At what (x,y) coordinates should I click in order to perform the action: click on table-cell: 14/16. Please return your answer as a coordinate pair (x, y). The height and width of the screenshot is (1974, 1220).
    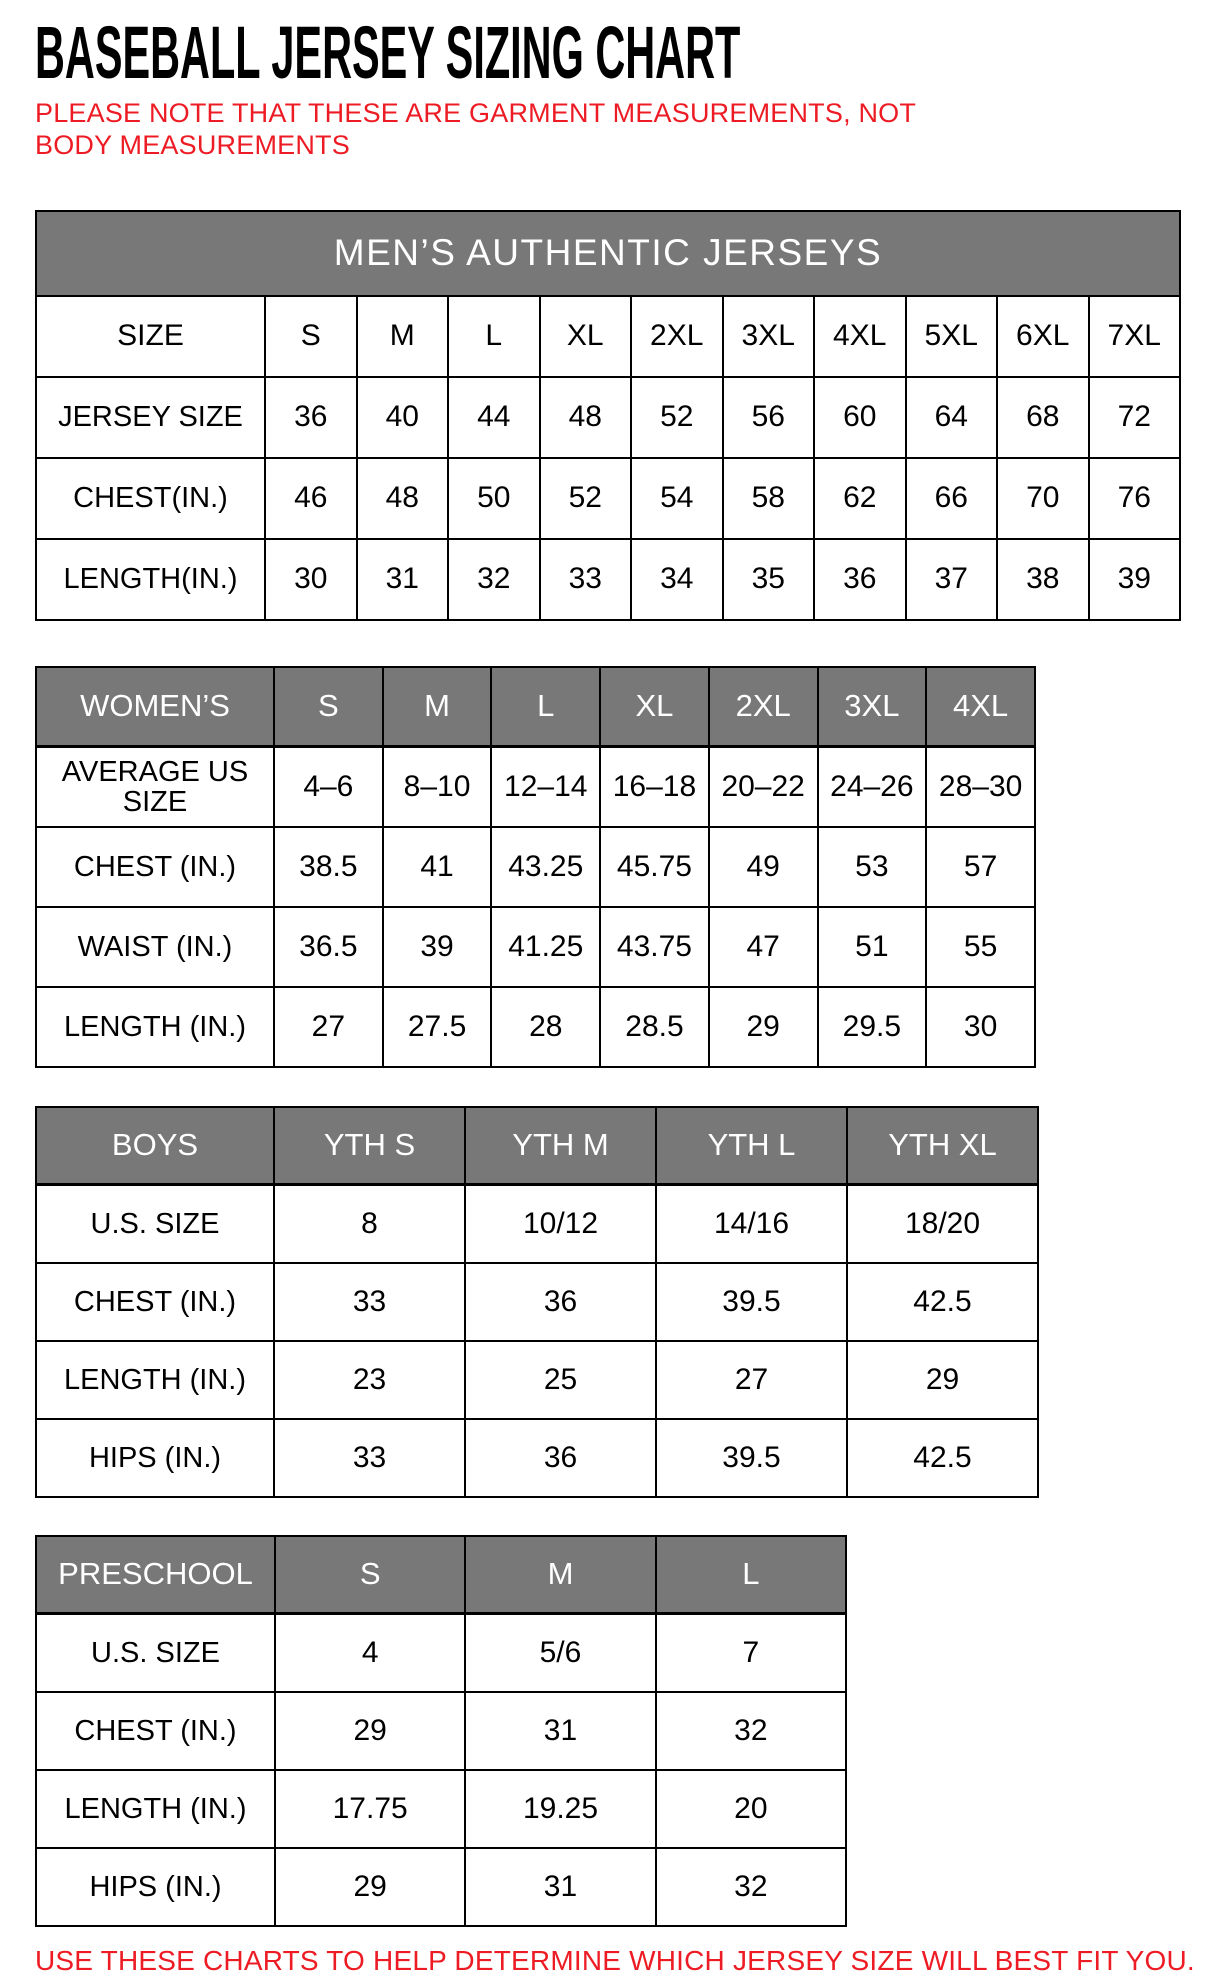
    Looking at the image, I should click on (751, 1223).